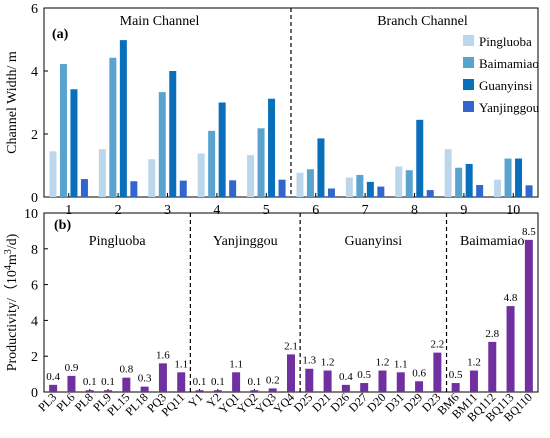 The image size is (550, 438). Describe the element at coordinates (60, 34) in the screenshot. I see `panel-label: (a)` at that location.